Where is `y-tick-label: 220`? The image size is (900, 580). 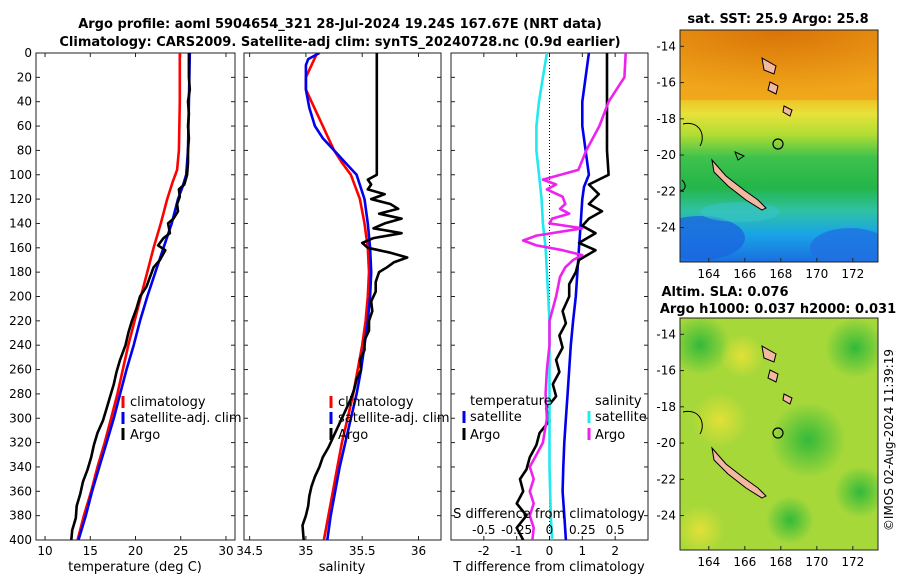 y-tick-label: 220 is located at coordinates (20, 321).